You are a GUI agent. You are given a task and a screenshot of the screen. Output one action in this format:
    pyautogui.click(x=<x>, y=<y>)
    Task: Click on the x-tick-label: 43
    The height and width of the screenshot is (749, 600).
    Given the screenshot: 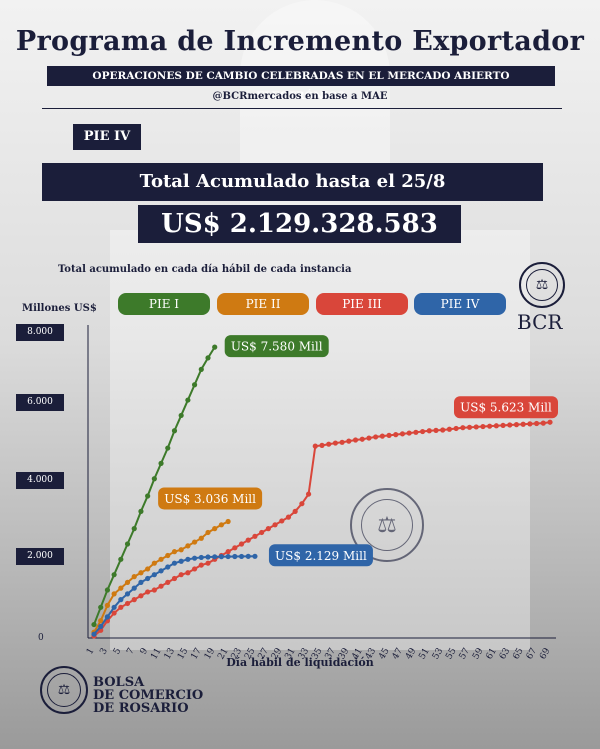 What is the action you would take?
    pyautogui.click(x=371, y=653)
    